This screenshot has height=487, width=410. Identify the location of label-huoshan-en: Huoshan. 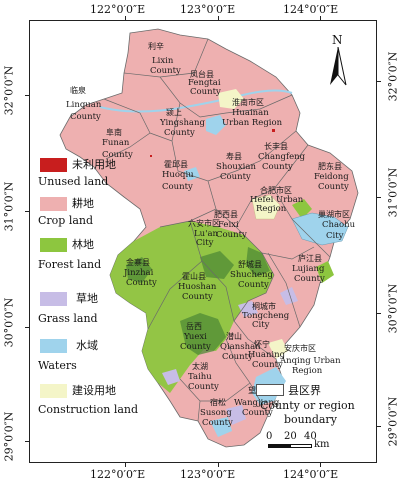
(197, 287).